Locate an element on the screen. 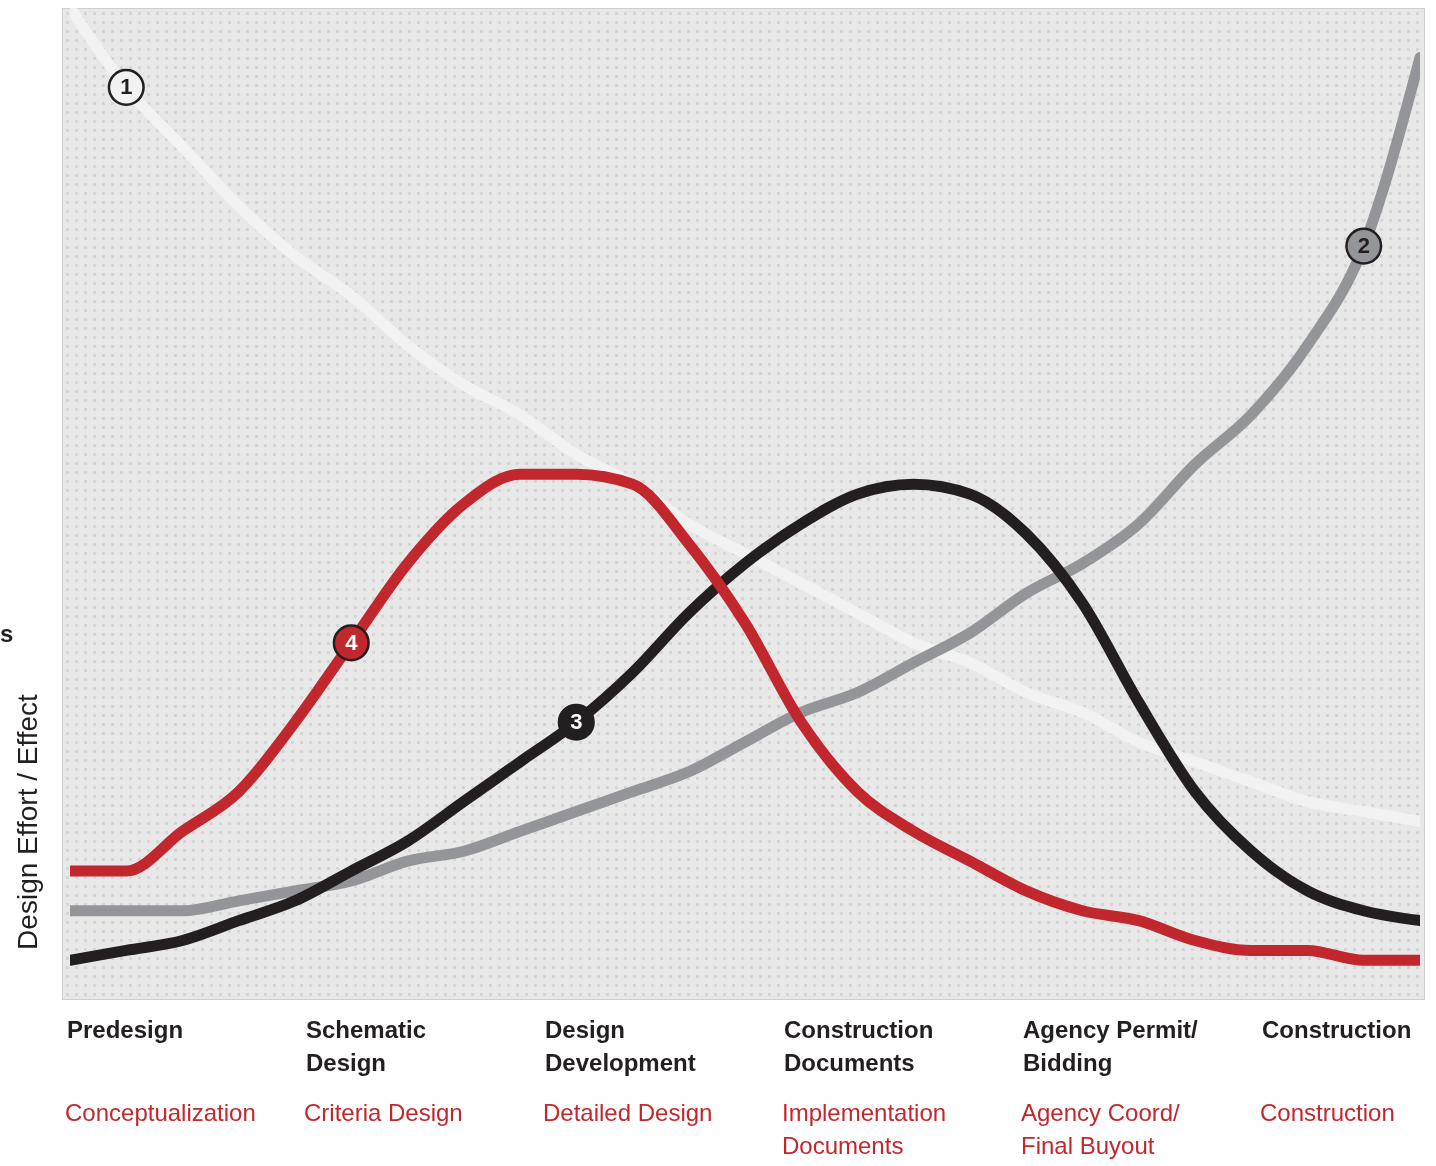  y-axis-title: Design Effort / Effect is located at coordinates (28, 822).